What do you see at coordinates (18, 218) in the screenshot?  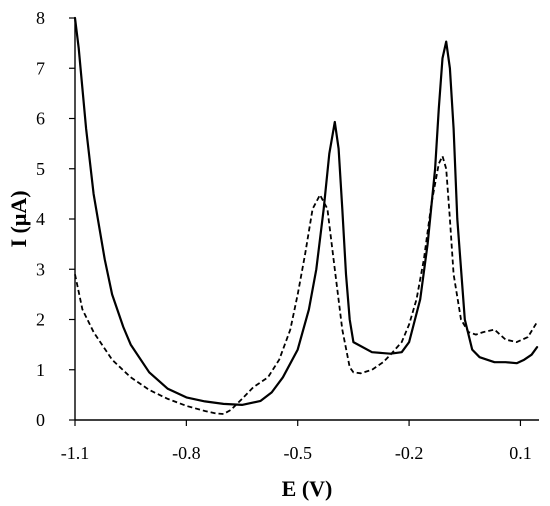 I see `y-axis-title: I (μA)` at bounding box center [18, 218].